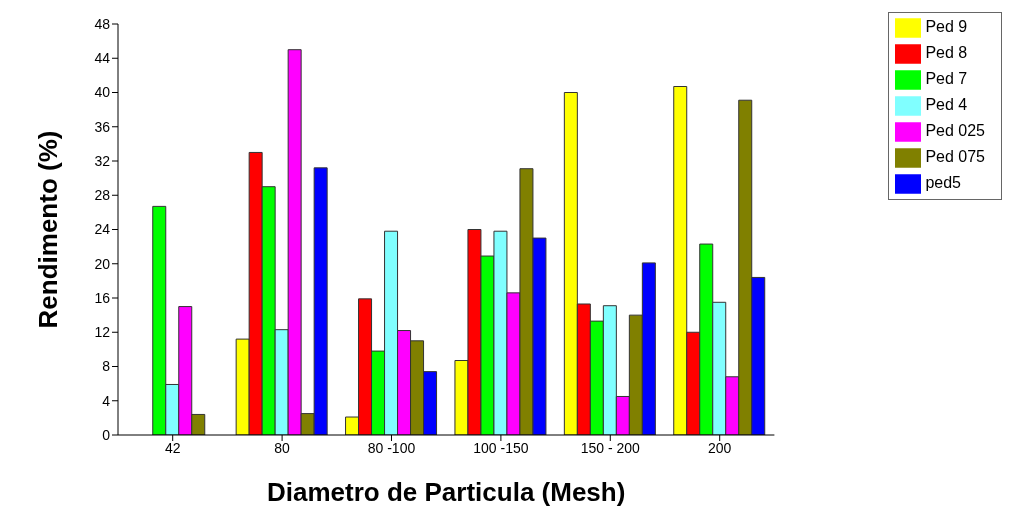 This screenshot has height=523, width=1014. Describe the element at coordinates (102, 23) in the screenshot. I see `y-tick-label: 48` at that location.